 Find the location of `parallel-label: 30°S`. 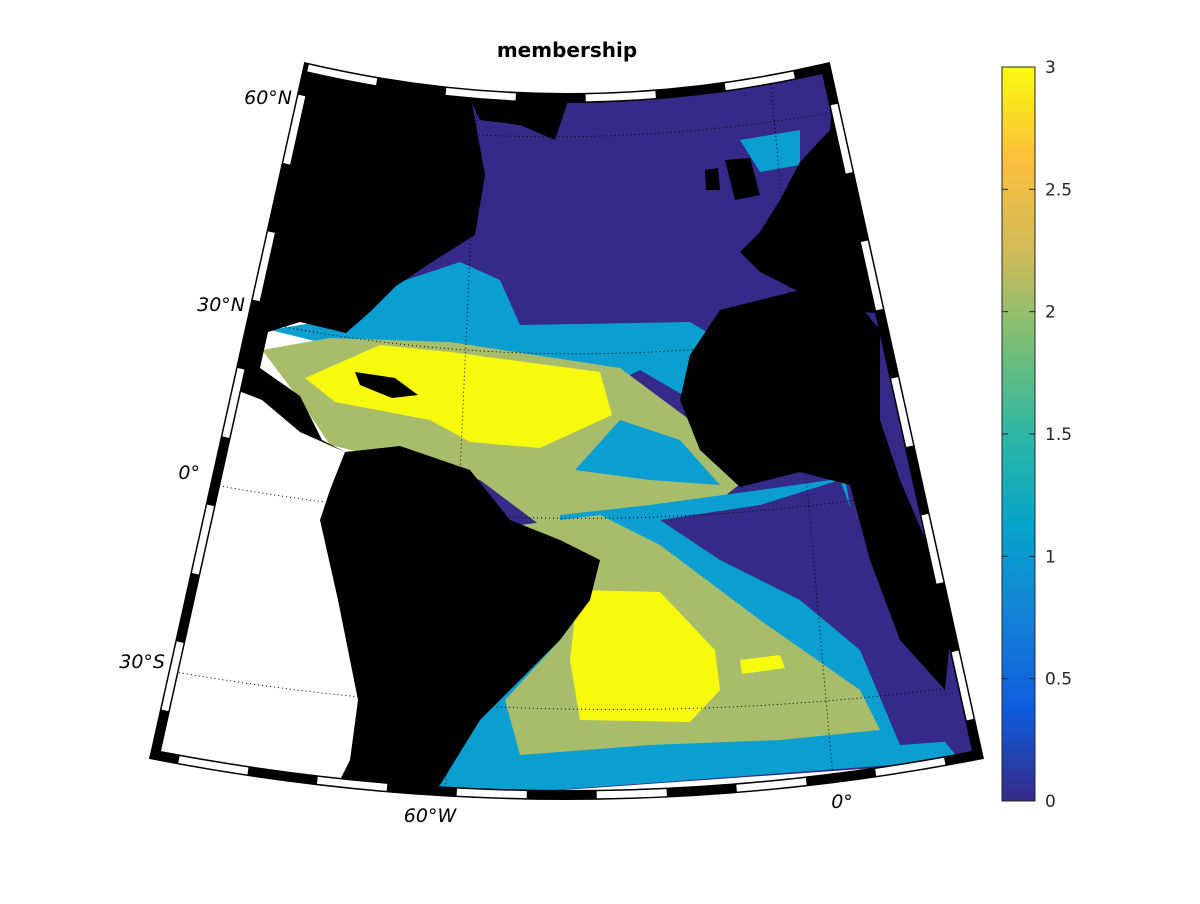

parallel-label: 30°S is located at coordinates (142, 662).